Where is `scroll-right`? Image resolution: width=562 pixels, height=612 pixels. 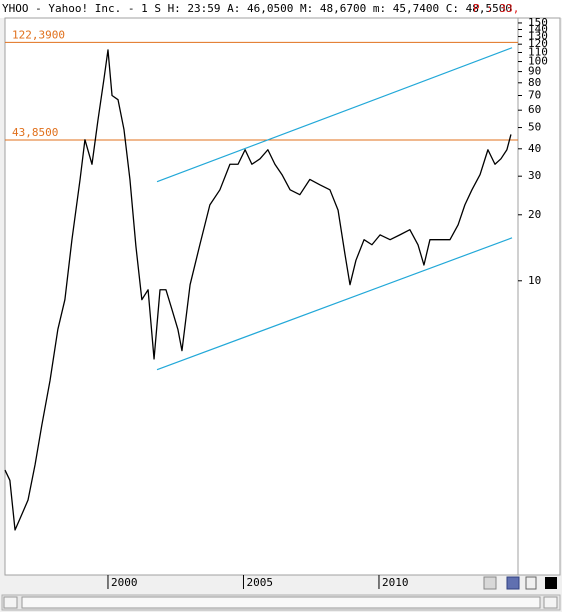
scroll-right is located at coordinates (550, 602).